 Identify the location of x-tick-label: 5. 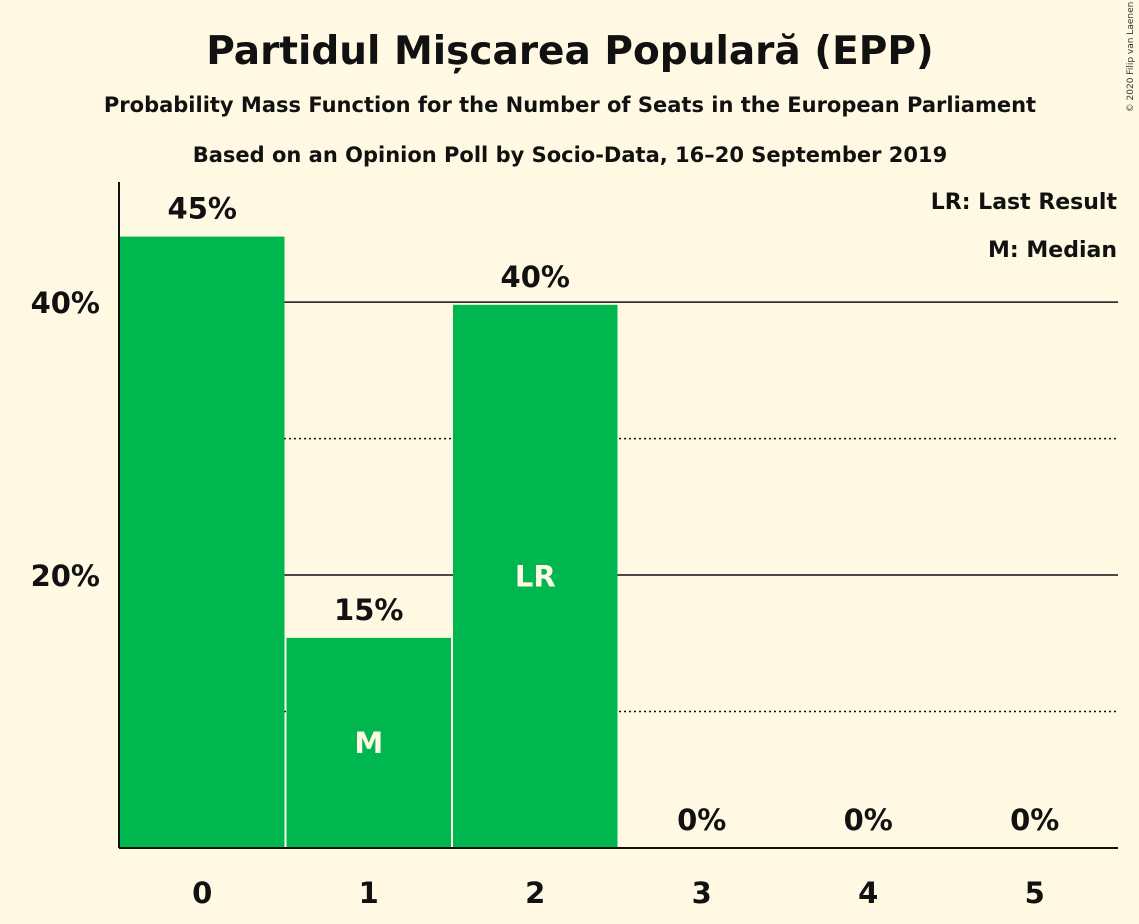
(1035, 893).